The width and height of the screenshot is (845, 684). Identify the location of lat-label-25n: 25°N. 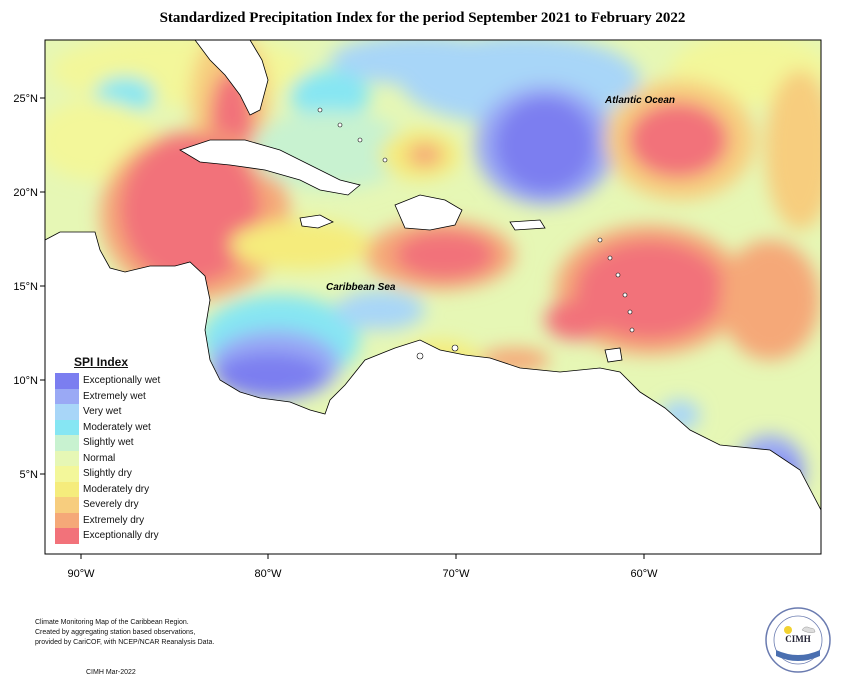
(25, 99).